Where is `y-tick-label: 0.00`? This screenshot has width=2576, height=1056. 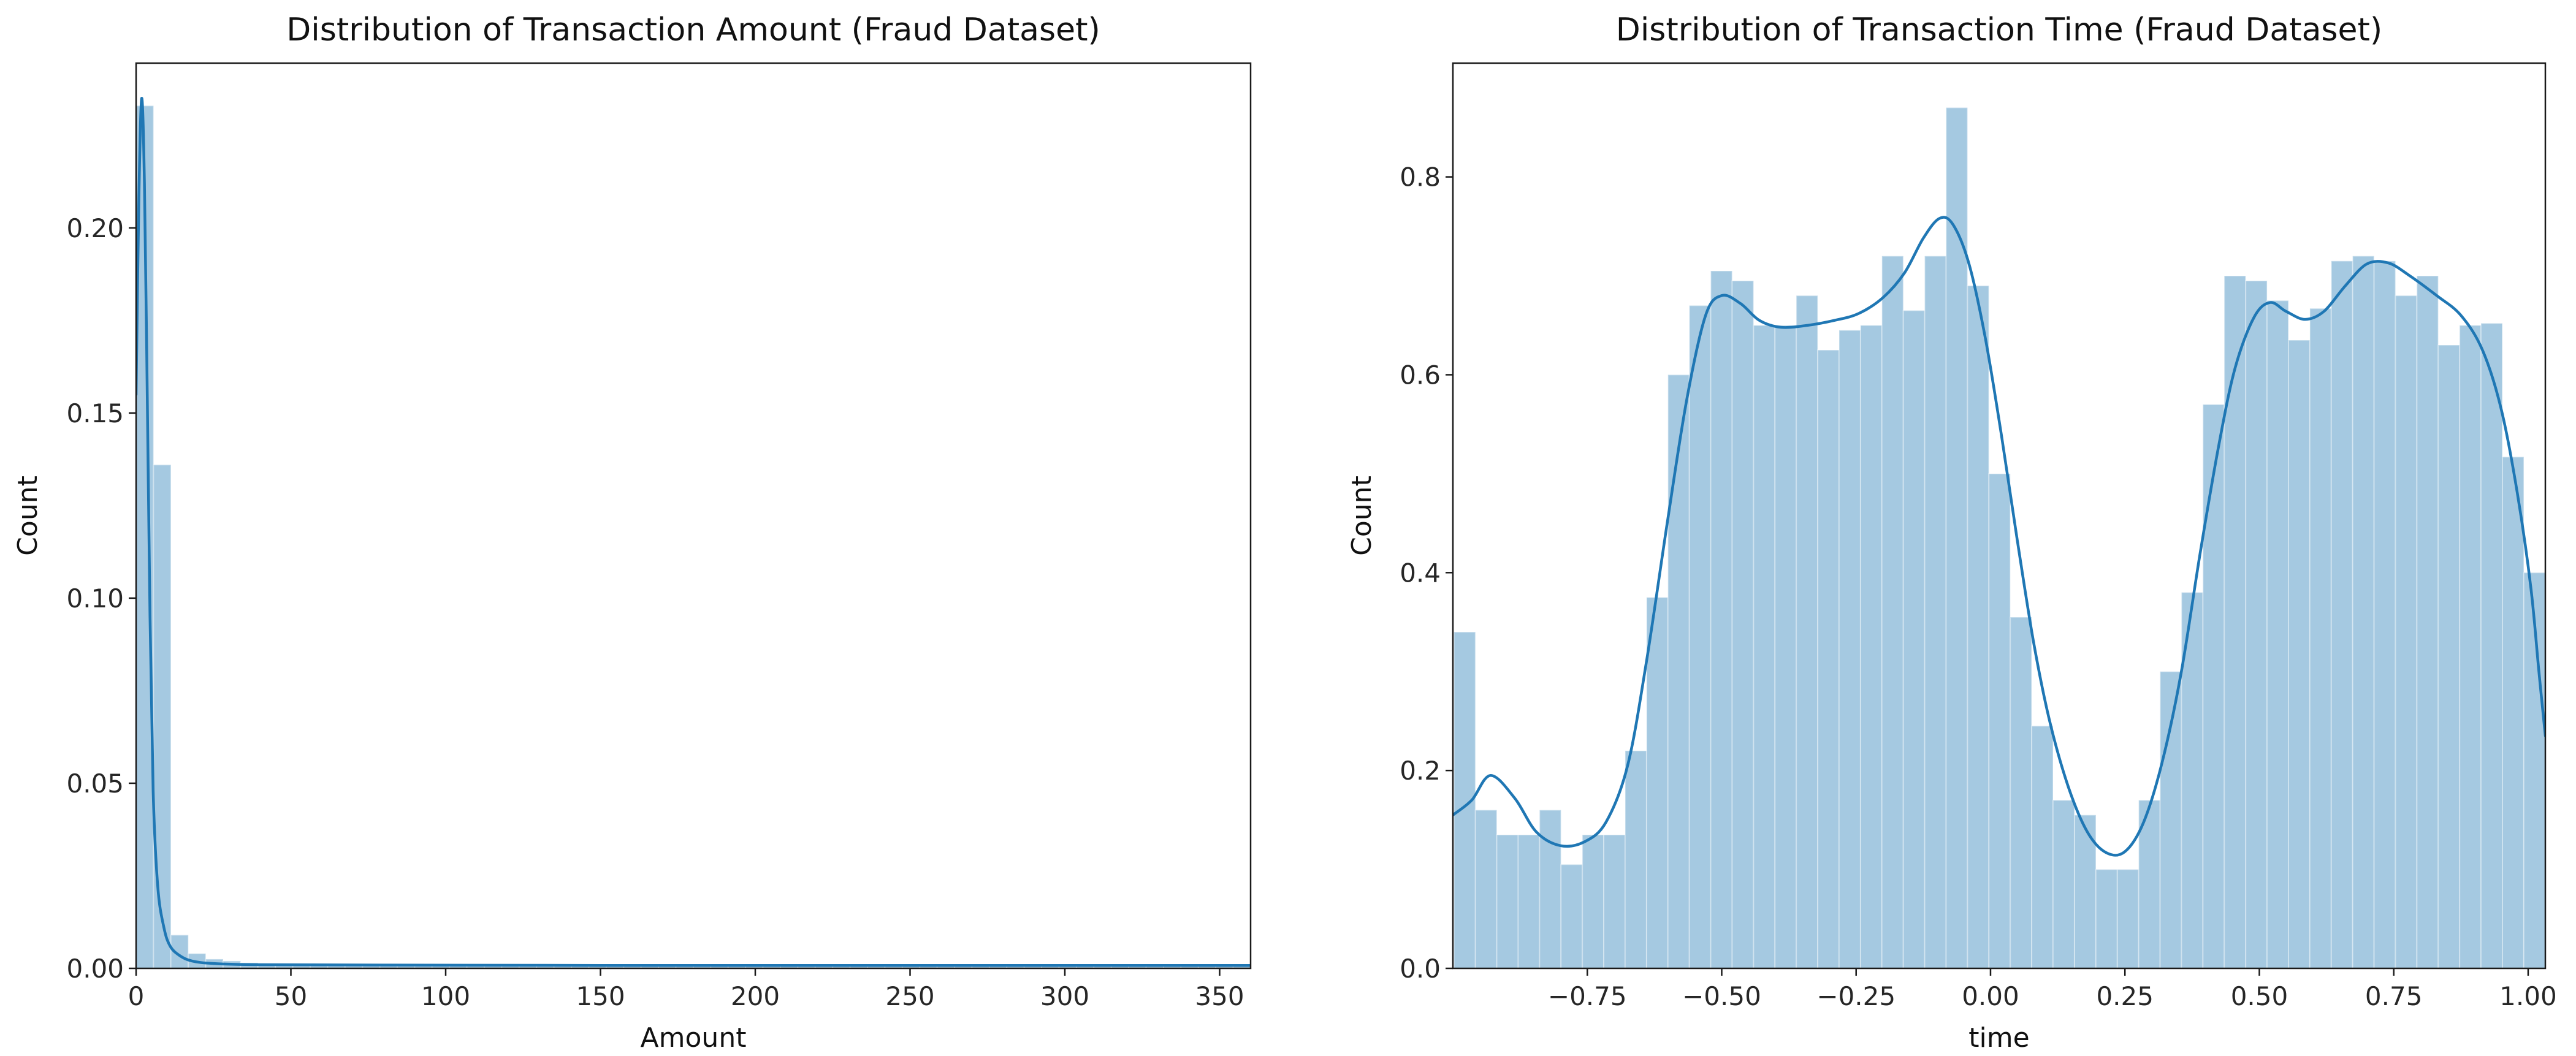 y-tick-label: 0.00 is located at coordinates (95, 969).